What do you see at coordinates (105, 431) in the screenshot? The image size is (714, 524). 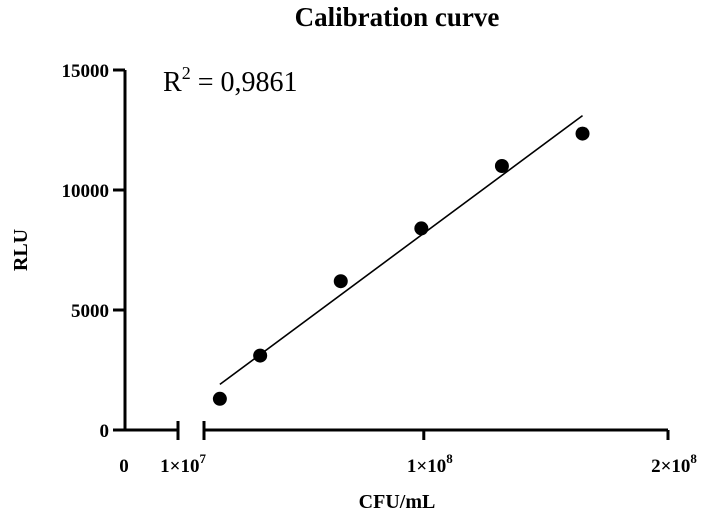 I see `y-tick-label: 0` at bounding box center [105, 431].